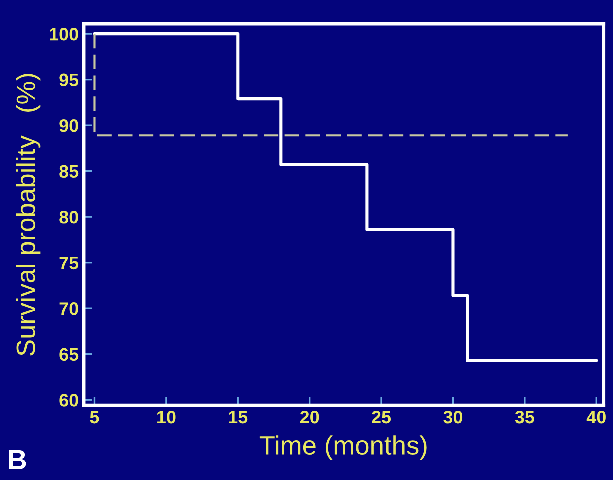 The image size is (613, 480). What do you see at coordinates (17, 460) in the screenshot?
I see `text: B` at bounding box center [17, 460].